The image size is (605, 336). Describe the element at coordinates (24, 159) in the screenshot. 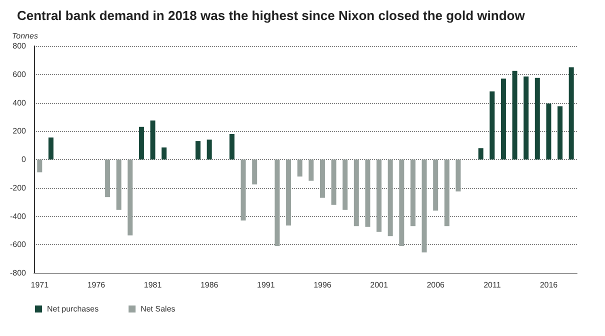

I see `y-tick-label: 0` at that location.